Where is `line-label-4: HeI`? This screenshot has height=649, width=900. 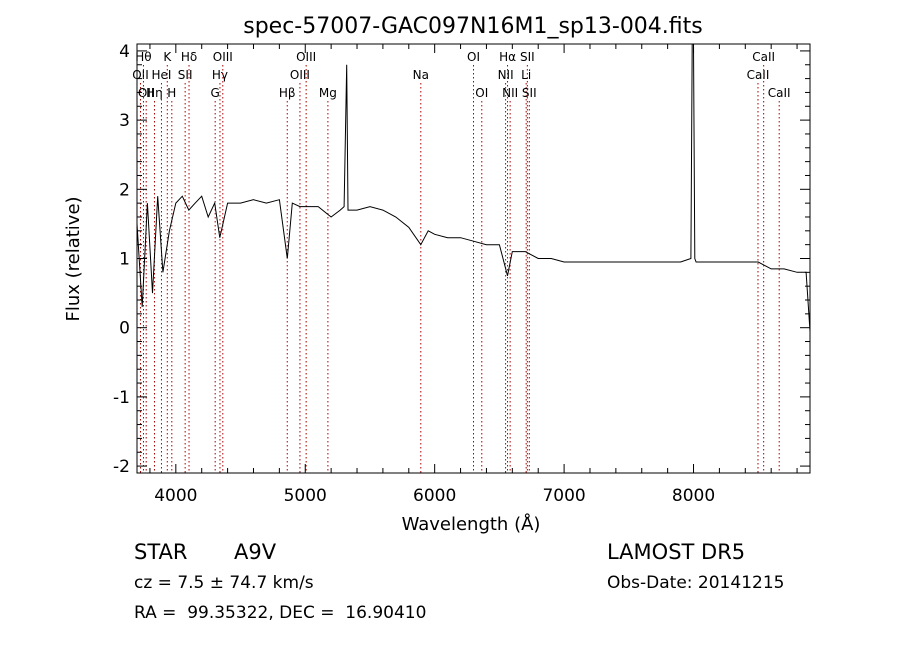
line-label-4: HeI is located at coordinates (161, 75).